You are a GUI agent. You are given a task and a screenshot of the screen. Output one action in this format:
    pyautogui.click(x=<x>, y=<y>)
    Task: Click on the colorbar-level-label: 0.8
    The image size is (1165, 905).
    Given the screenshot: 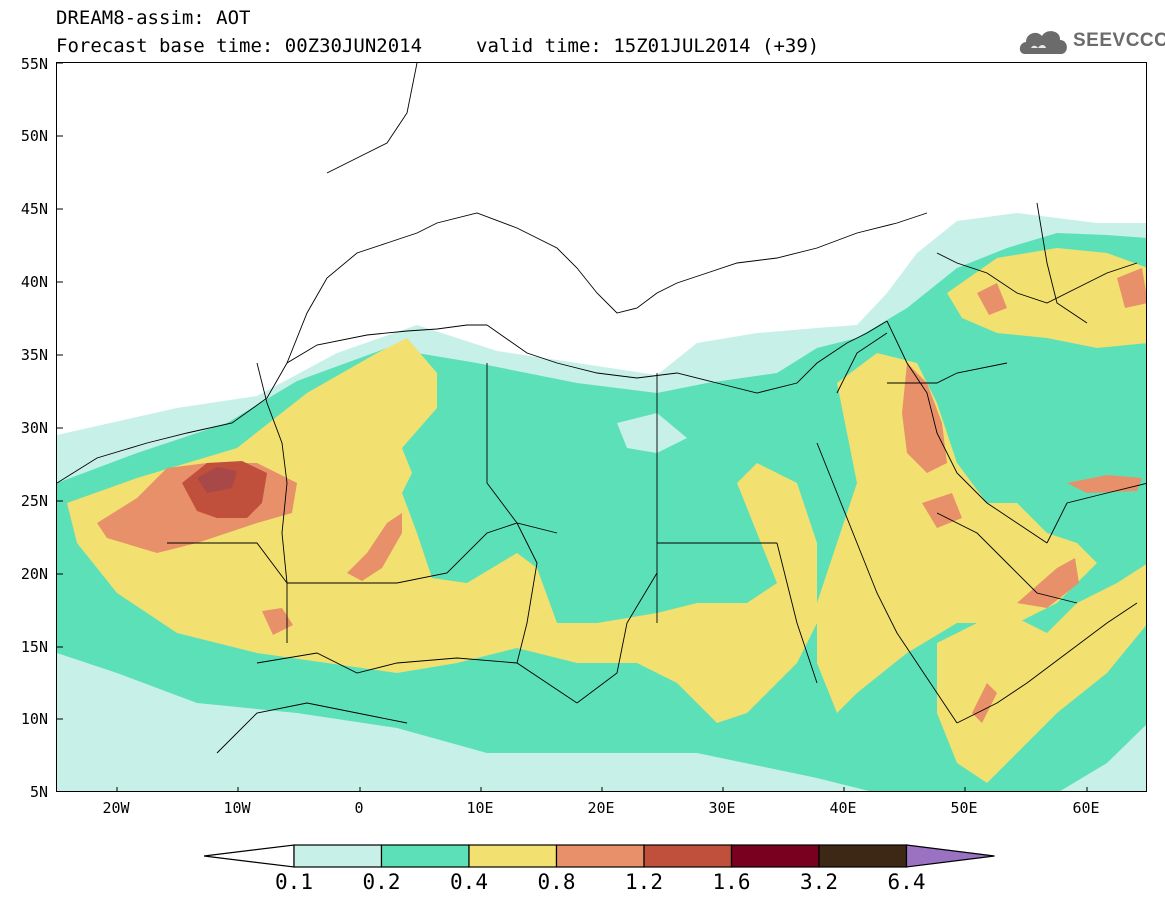 What is the action you would take?
    pyautogui.click(x=556, y=882)
    